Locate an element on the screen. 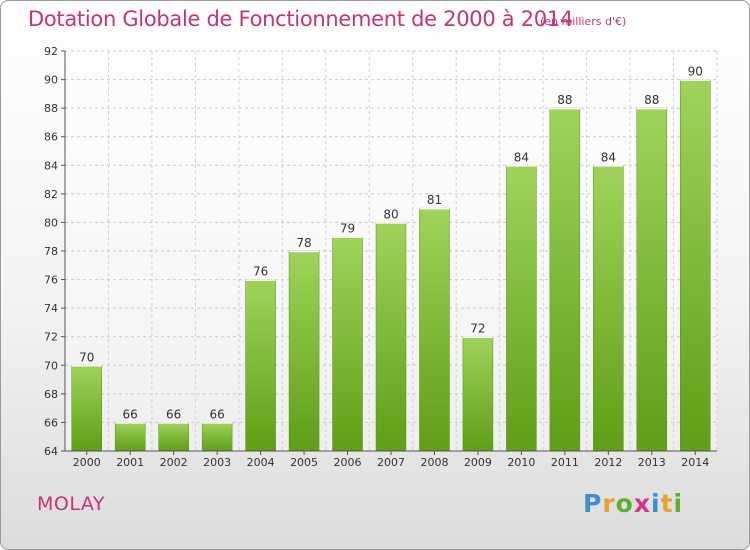 The image size is (750, 550). x-tick-label: 2013 is located at coordinates (652, 462).